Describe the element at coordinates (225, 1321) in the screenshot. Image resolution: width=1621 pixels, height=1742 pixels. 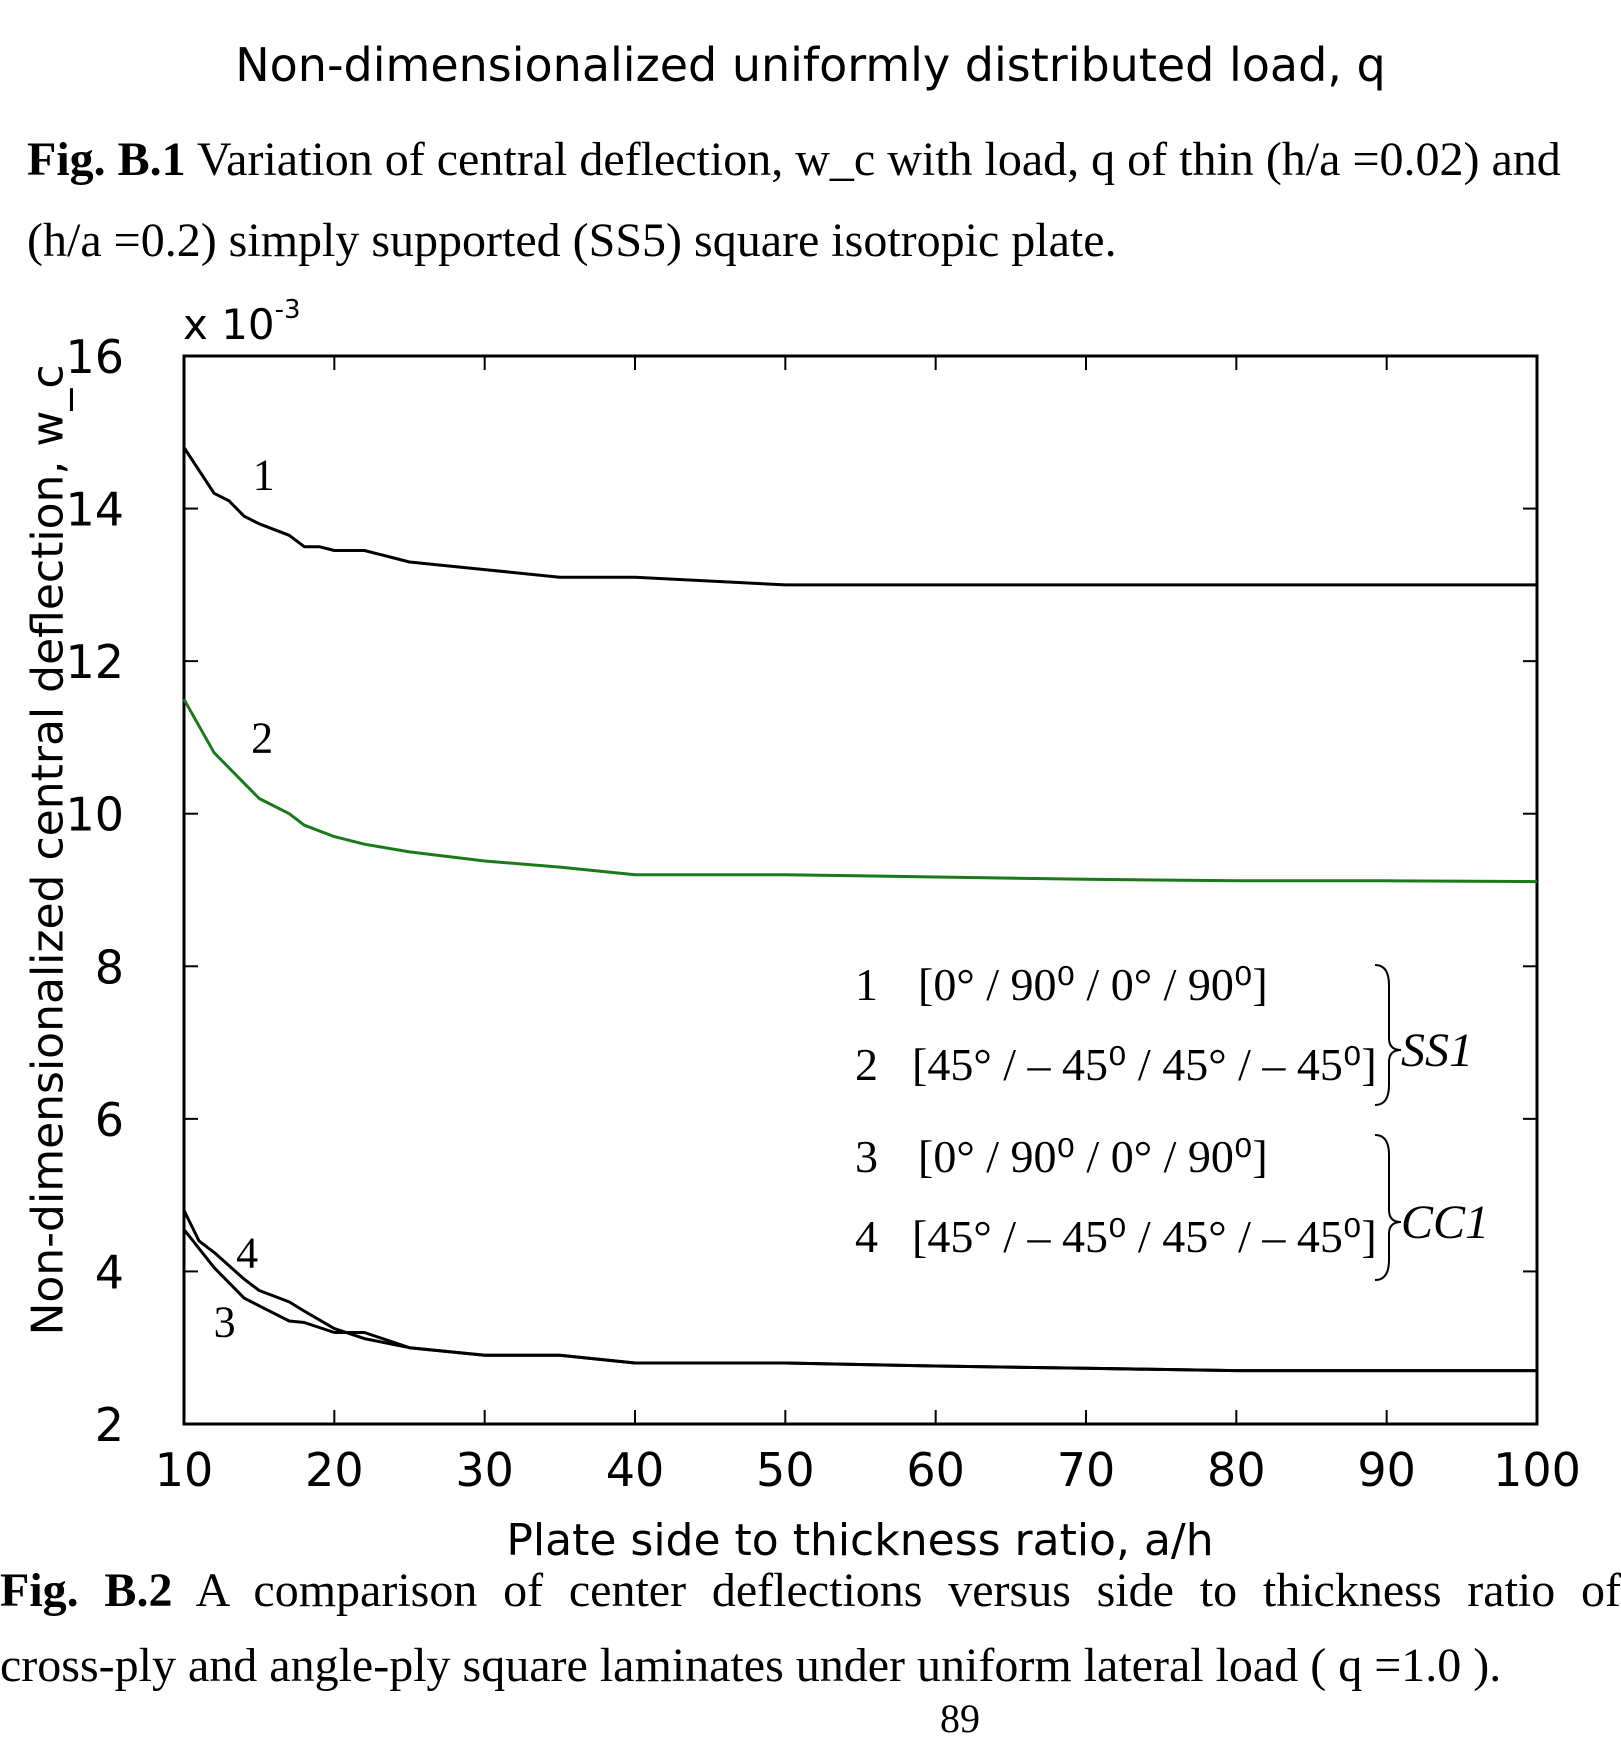
I see `curve-label-3: 3` at that location.